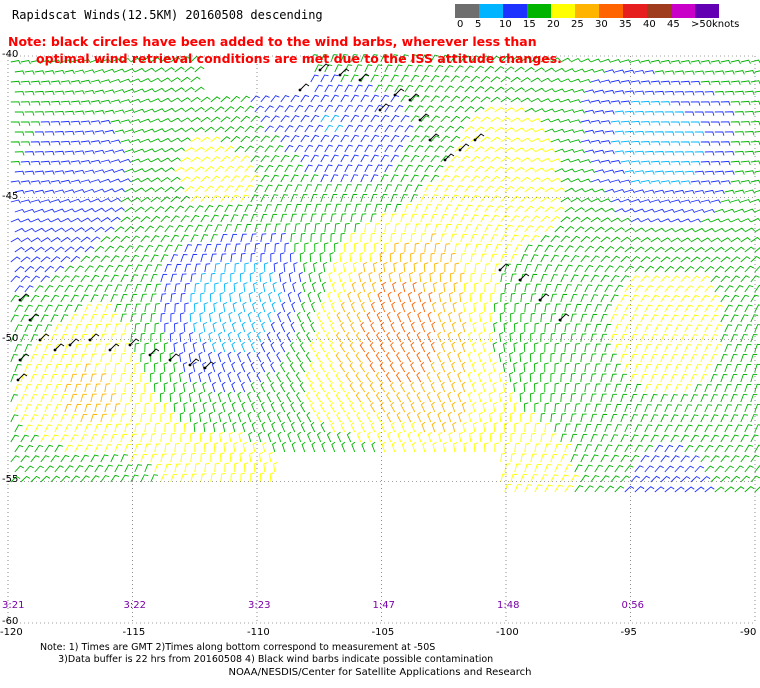 Image resolution: width=760 pixels, height=688 pixels. I want to click on legend-color-bar, so click(587, 11).